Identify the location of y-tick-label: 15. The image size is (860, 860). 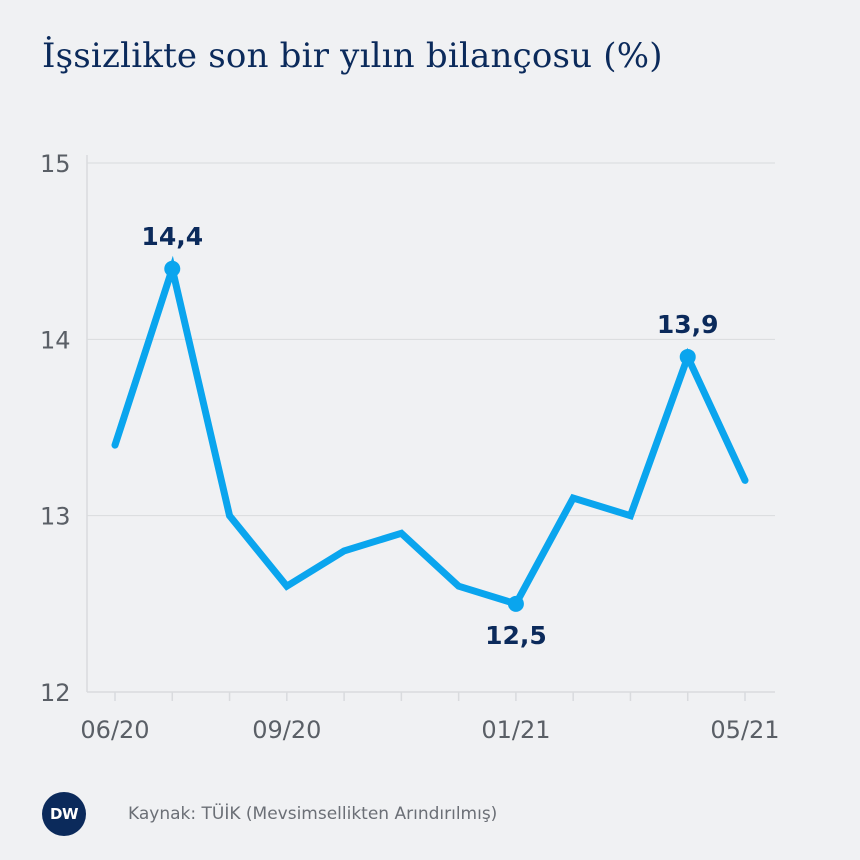
(55, 164).